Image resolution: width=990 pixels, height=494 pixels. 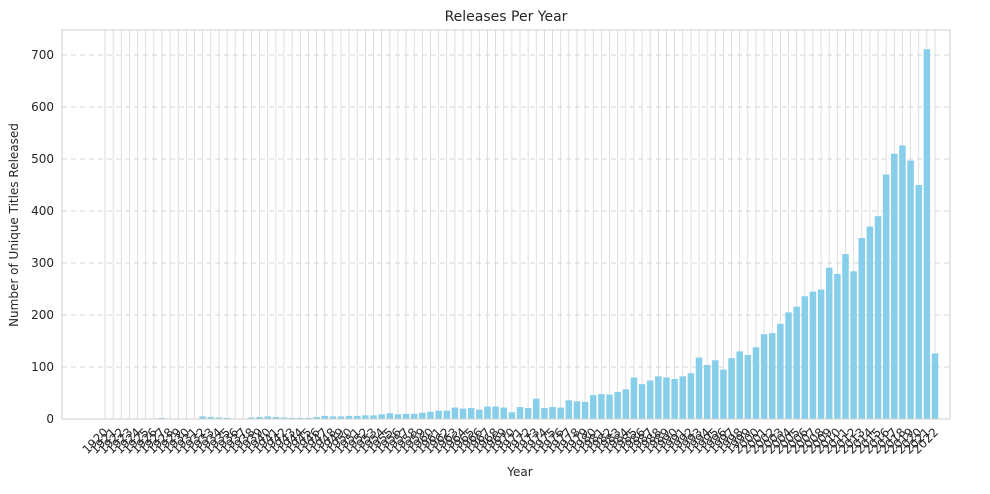 What do you see at coordinates (42, 315) in the screenshot?
I see `y-tick-label: 200` at bounding box center [42, 315].